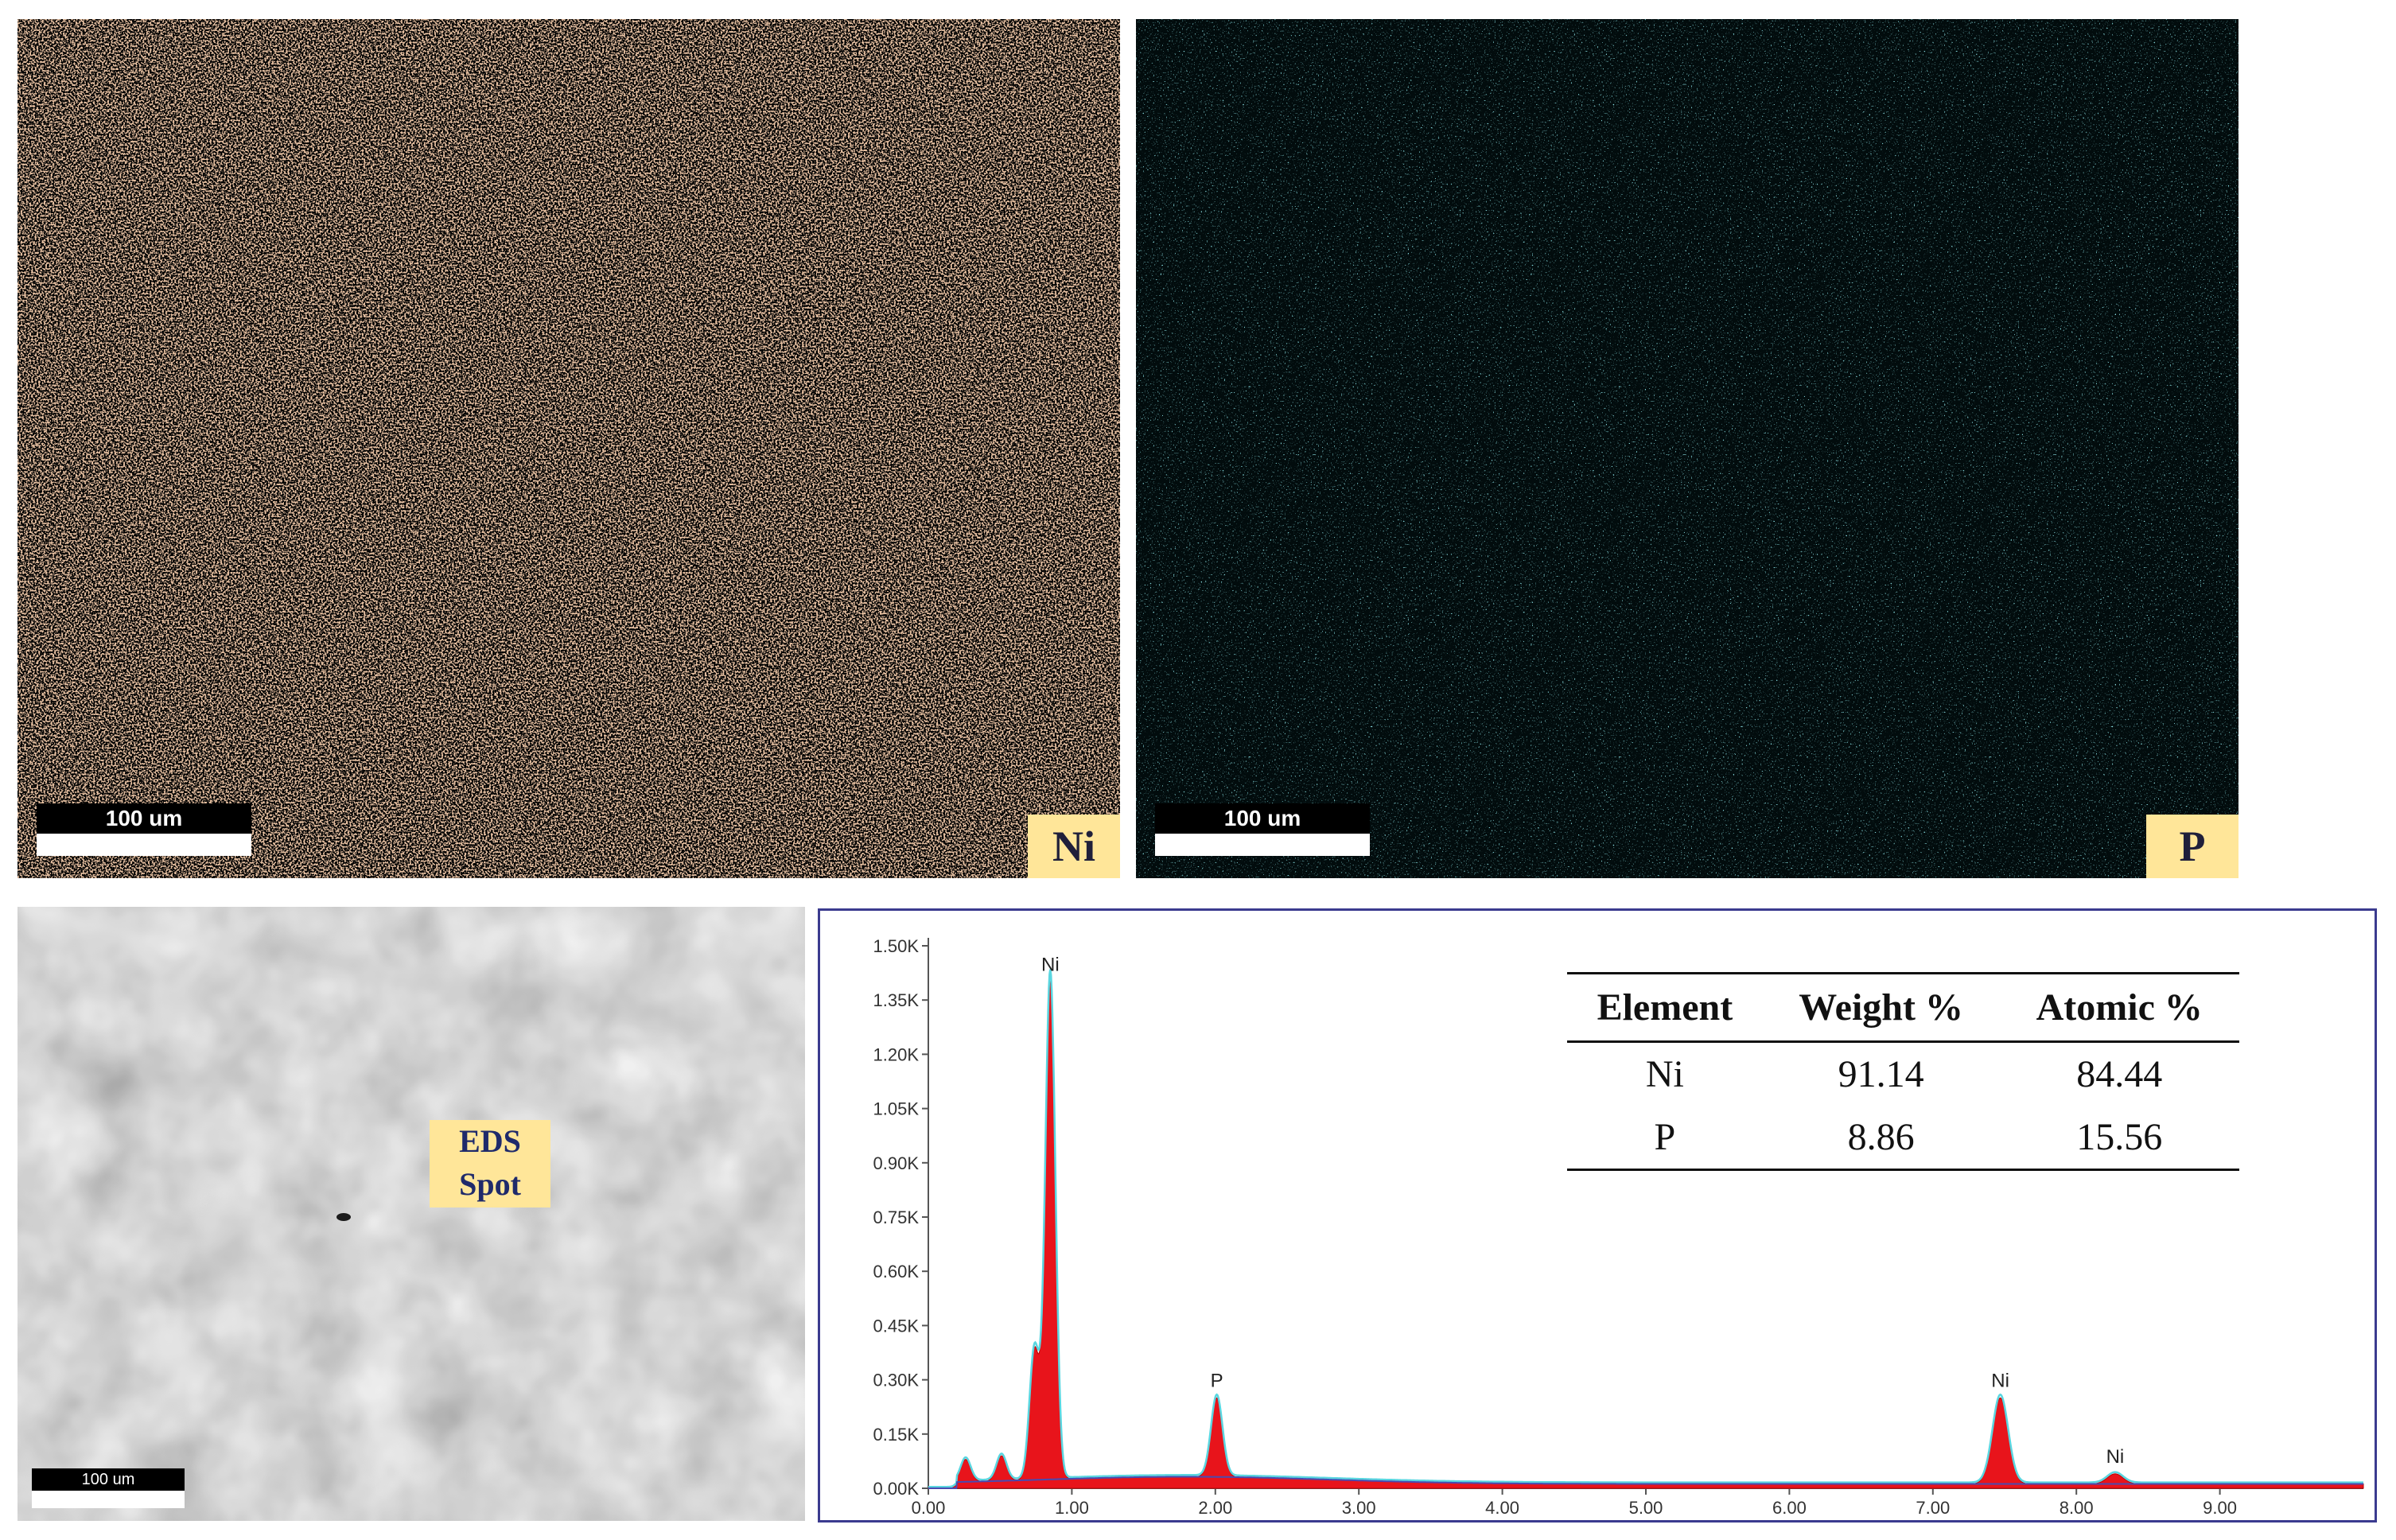  Describe the element at coordinates (896, 1435) in the screenshot. I see `y-tick-label: 0.15K` at that location.